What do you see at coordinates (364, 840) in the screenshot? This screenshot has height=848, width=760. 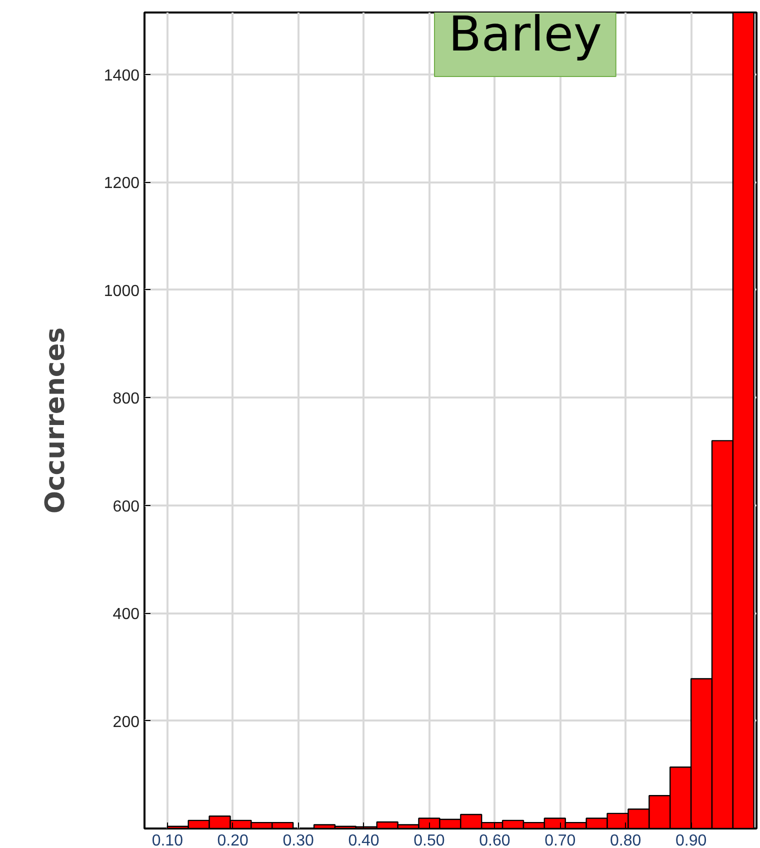 I see `x-tick-label: 0.40` at bounding box center [364, 840].